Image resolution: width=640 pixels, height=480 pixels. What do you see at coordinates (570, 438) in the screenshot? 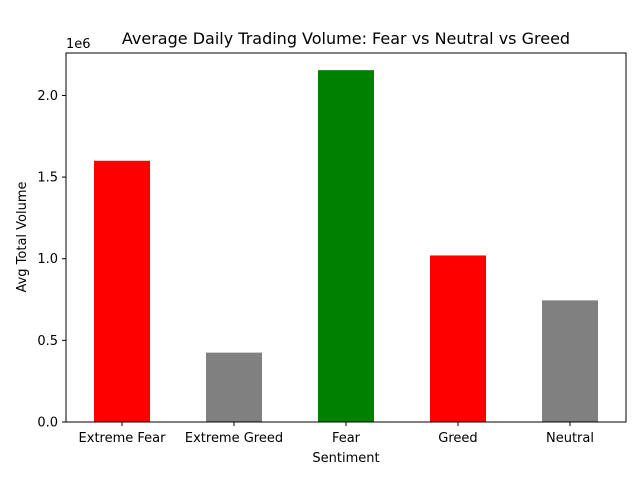
I see `x-tick-label: Neutral` at bounding box center [570, 438].